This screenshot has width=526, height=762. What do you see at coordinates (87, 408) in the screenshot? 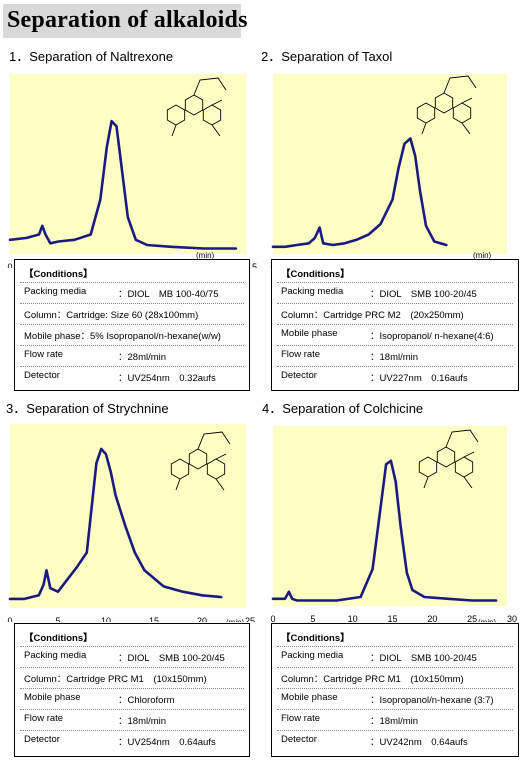
I see `section-3-heading: 3．Separation of Strychnine` at bounding box center [87, 408].